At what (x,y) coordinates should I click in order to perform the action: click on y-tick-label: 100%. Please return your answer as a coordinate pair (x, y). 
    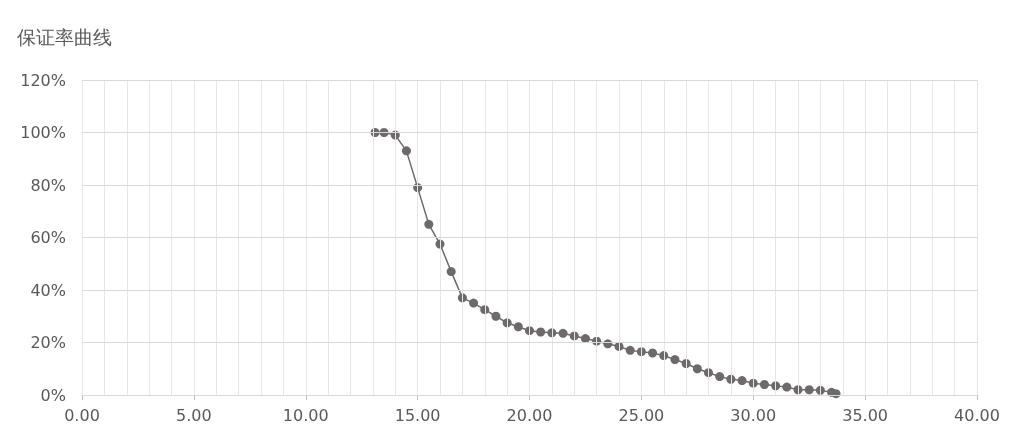
    Looking at the image, I should click on (43, 132).